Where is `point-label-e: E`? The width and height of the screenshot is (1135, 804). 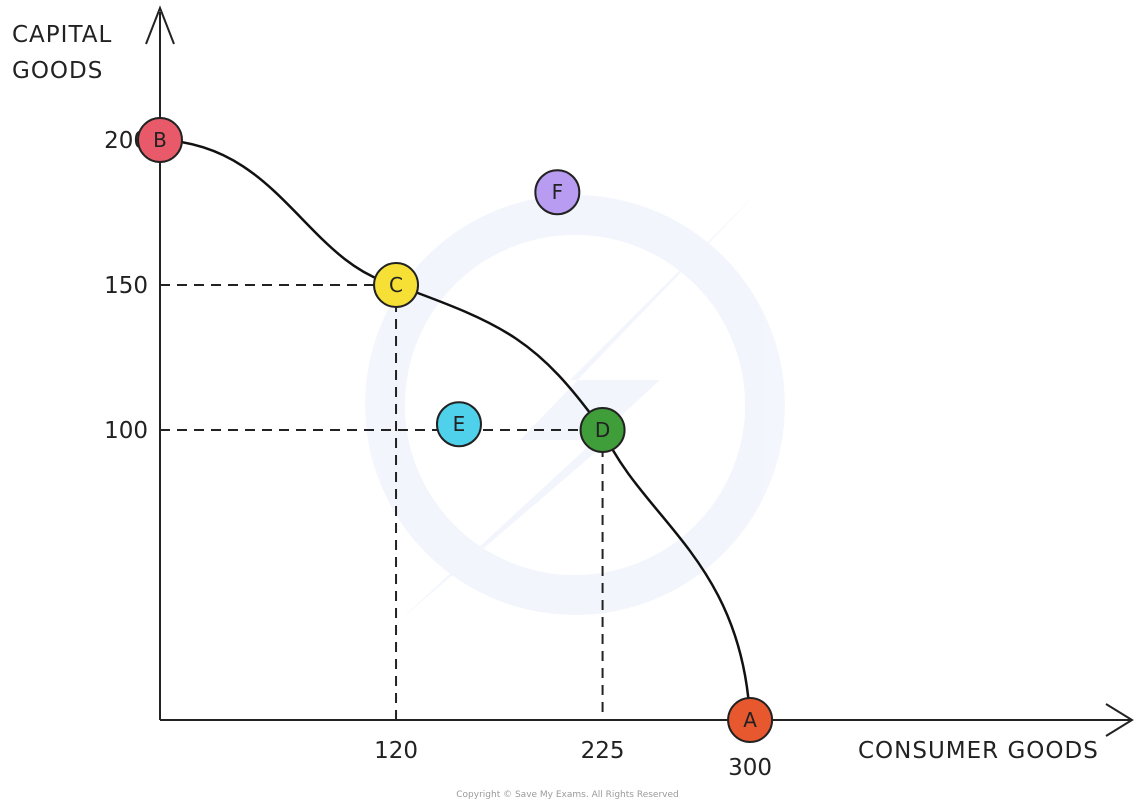 point-label-e: E is located at coordinates (459, 424).